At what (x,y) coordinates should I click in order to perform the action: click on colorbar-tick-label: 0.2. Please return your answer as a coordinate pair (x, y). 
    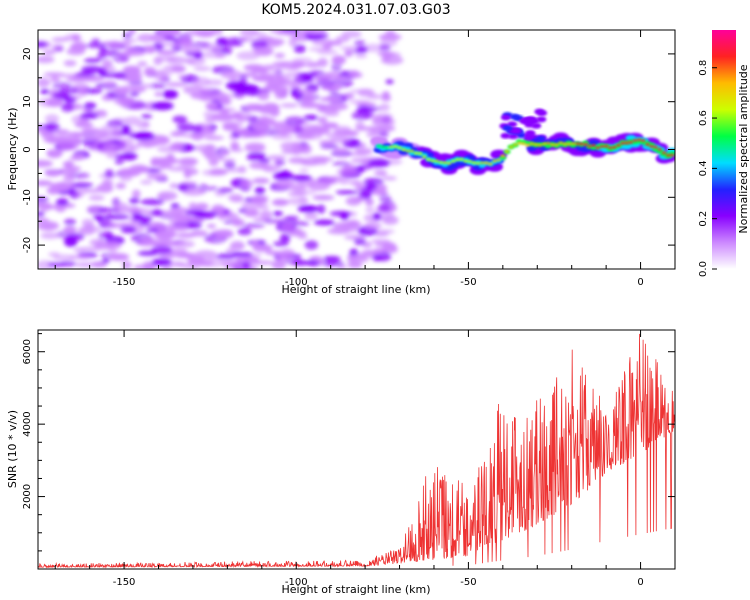
    Looking at the image, I should click on (703, 219).